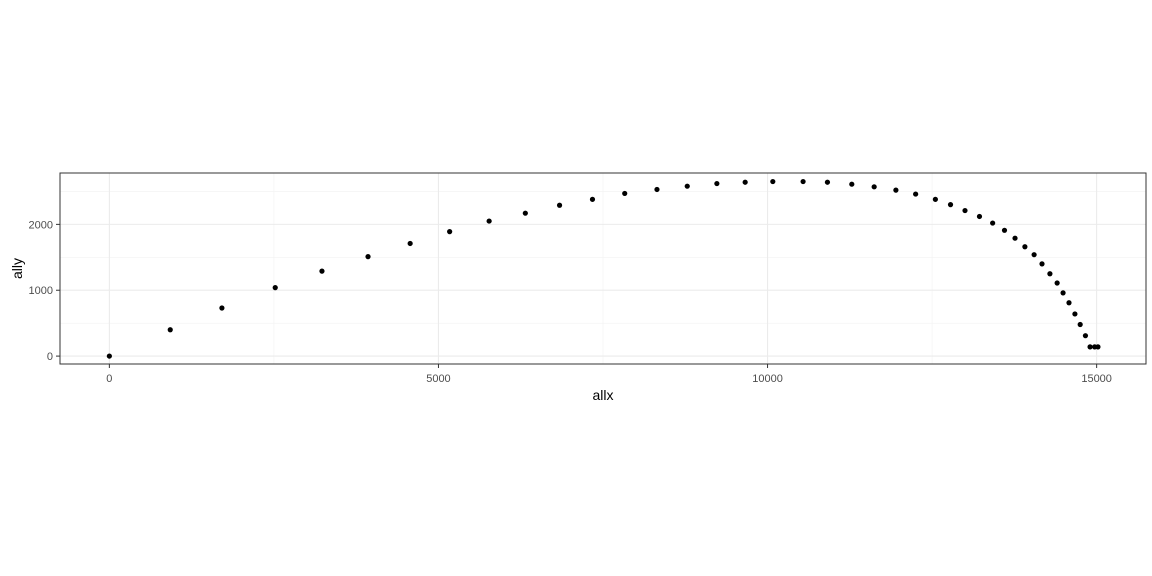 The height and width of the screenshot is (576, 1152). I want to click on y-tick-label: 0, so click(50, 357).